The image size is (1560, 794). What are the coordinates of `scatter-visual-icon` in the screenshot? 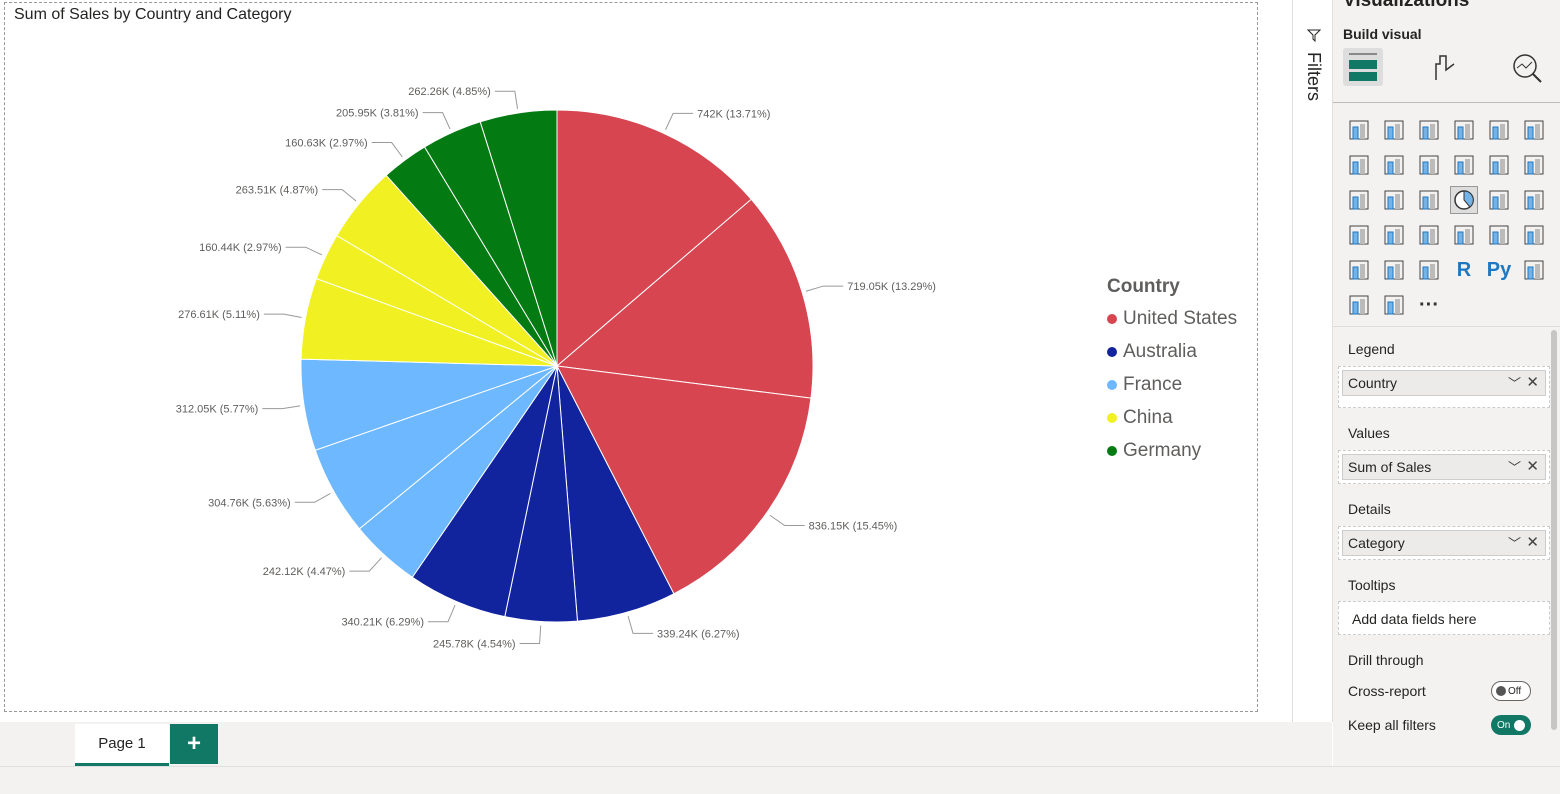 It's located at (1429, 200).